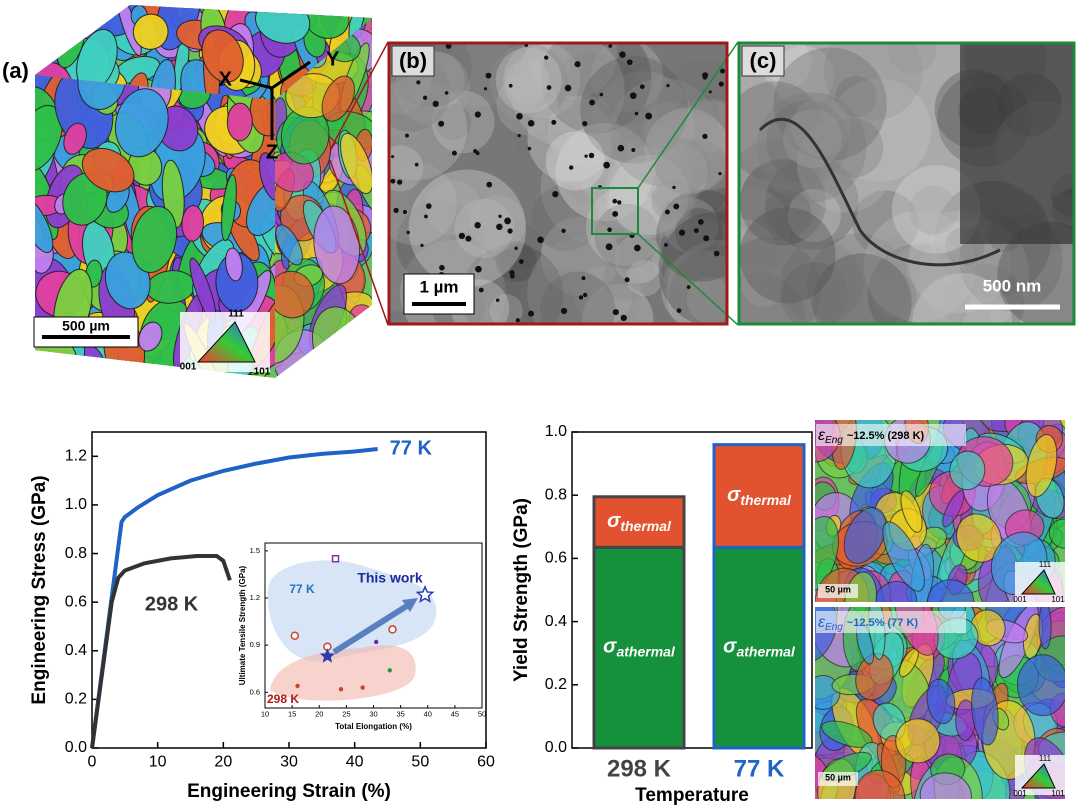 This screenshot has width=1080, height=812. I want to click on x-axis-label: Engineering Strain (%), so click(289, 791).